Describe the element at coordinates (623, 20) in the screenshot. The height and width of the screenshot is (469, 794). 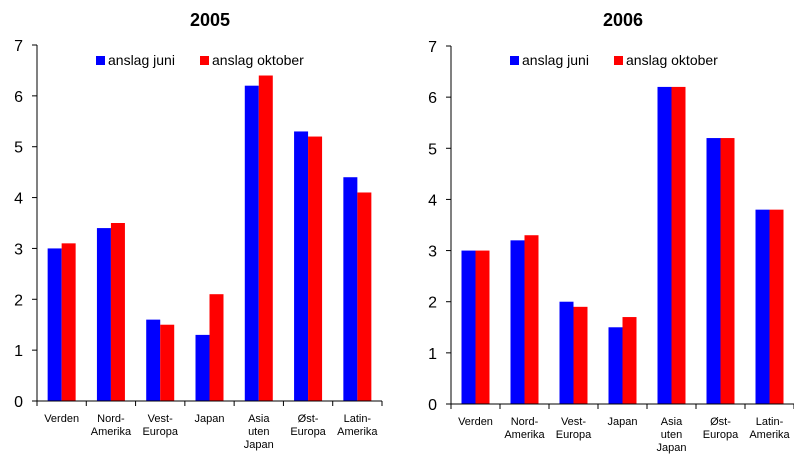
I see `chart-title: 2006` at that location.